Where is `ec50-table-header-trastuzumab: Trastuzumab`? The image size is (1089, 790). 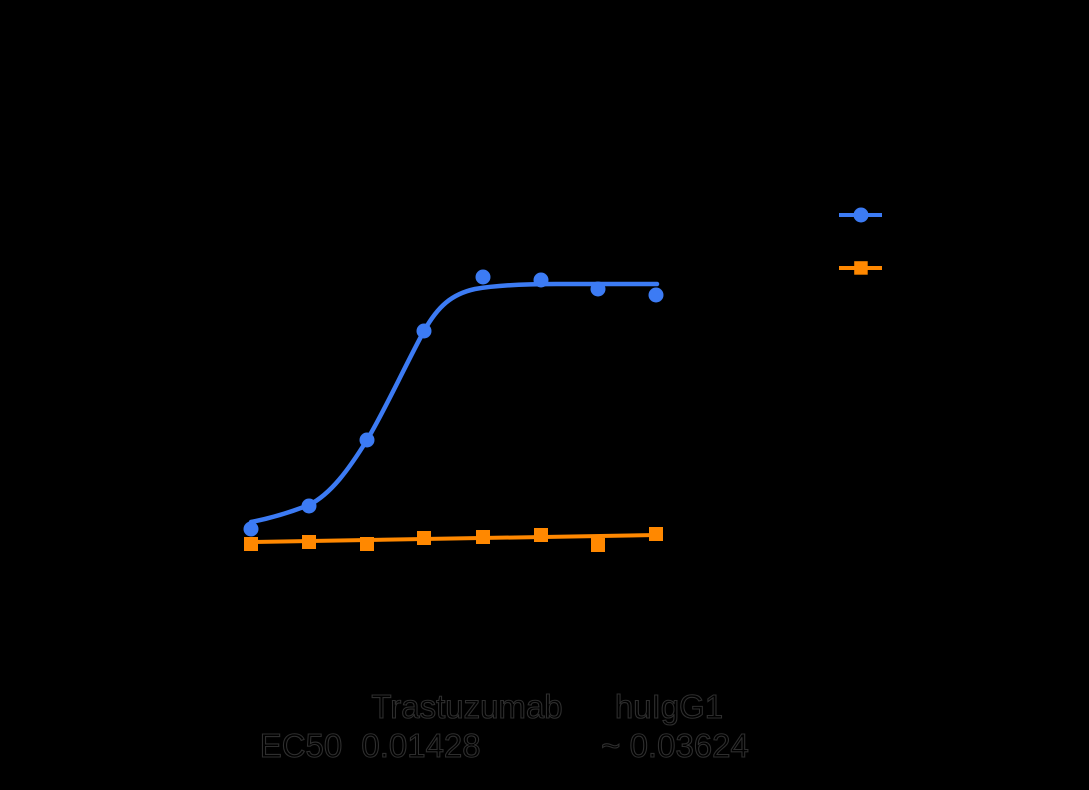
ec50-table-header-trastuzumab: Trastuzumab is located at coordinates (466, 706).